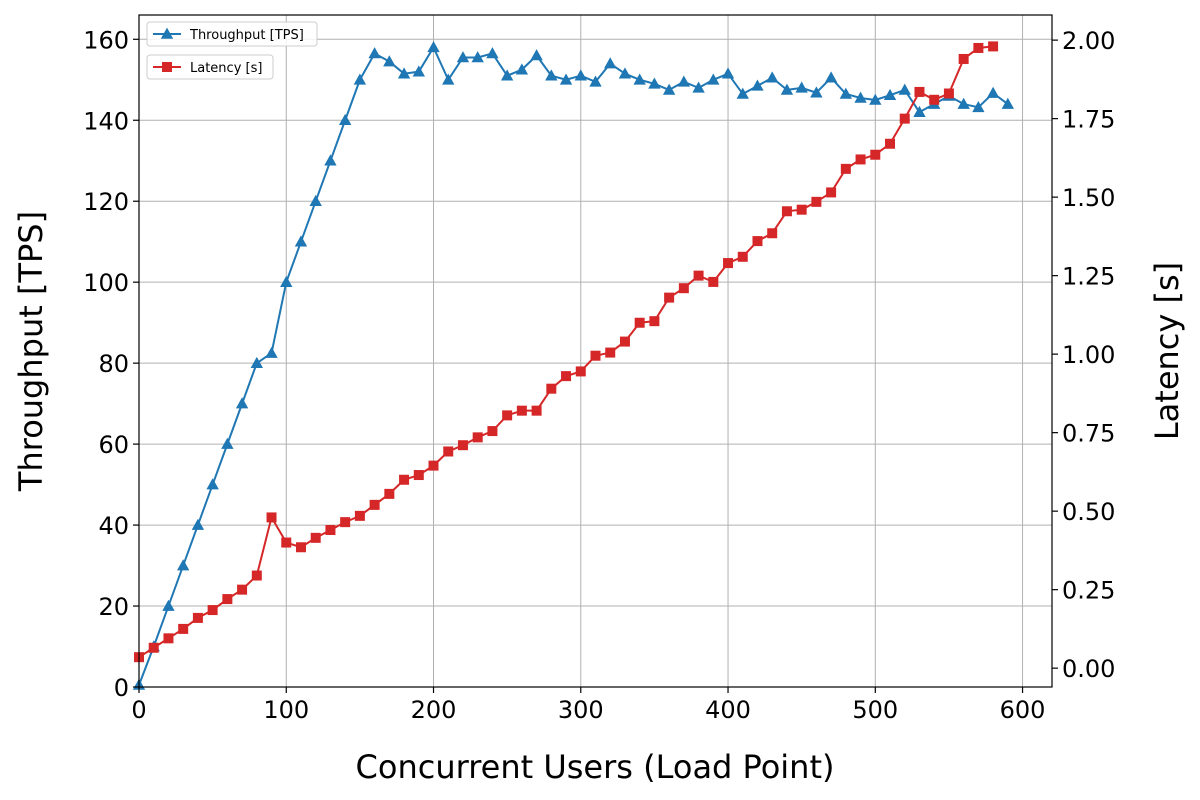 This screenshot has height=800, width=1200. I want to click on x-tick-label: 600, so click(1023, 710).